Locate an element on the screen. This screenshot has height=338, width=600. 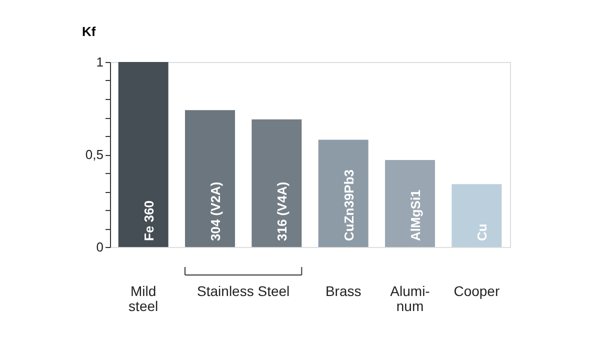
x-tick-label: 316 (V4A) is located at coordinates (282, 211).